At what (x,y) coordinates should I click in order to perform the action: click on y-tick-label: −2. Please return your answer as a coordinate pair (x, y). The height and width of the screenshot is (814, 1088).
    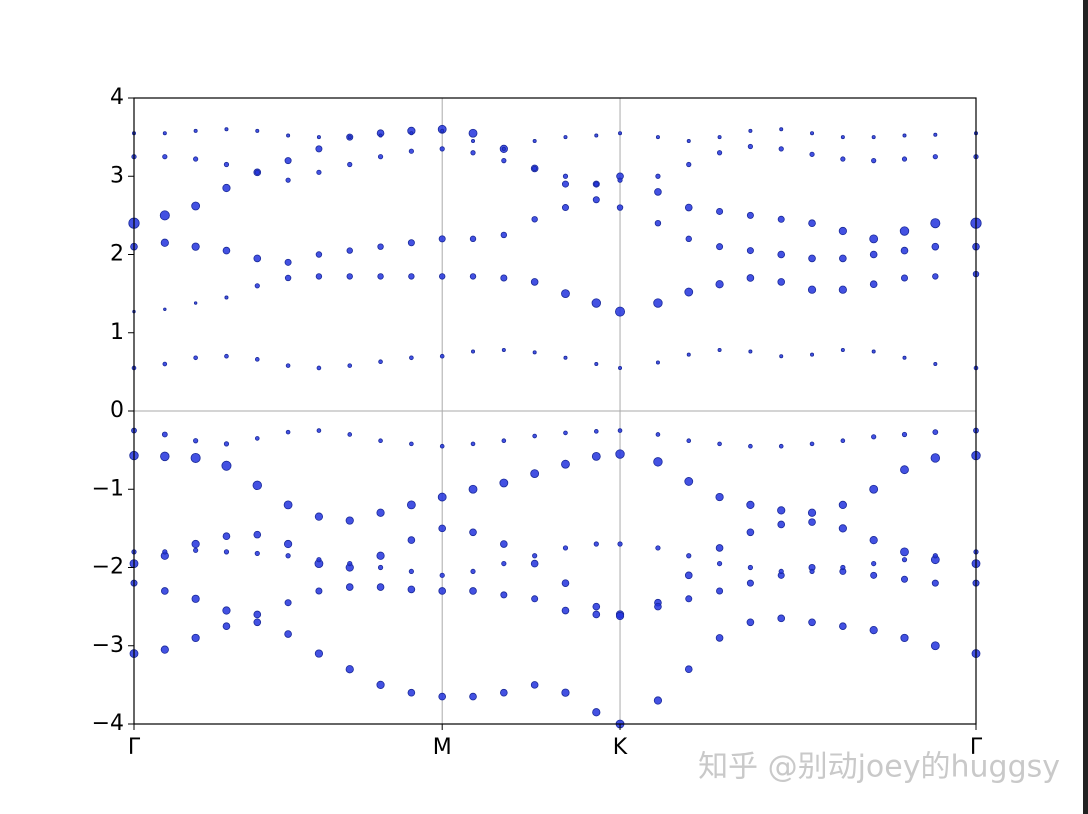
    Looking at the image, I should click on (108, 567).